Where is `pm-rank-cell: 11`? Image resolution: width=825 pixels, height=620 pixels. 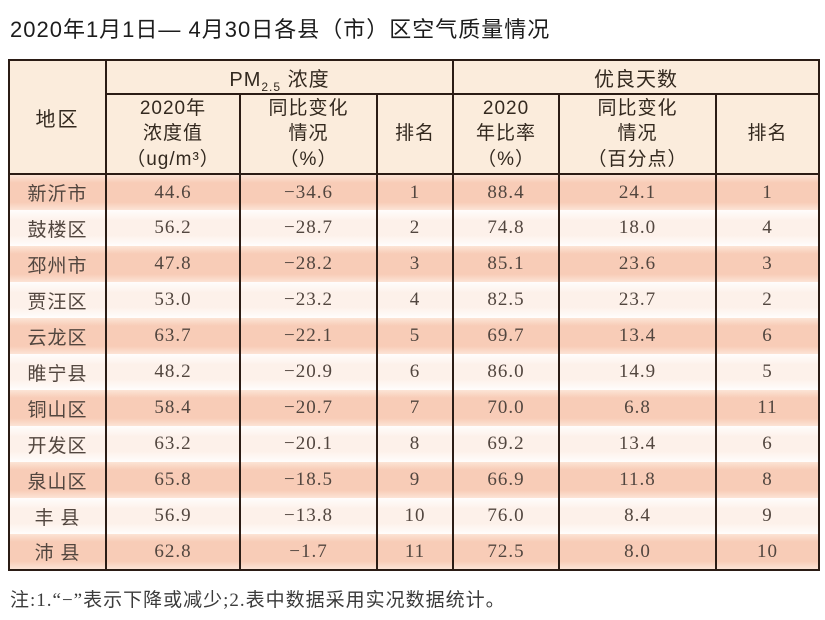
pm-rank-cell: 11 is located at coordinates (415, 552).